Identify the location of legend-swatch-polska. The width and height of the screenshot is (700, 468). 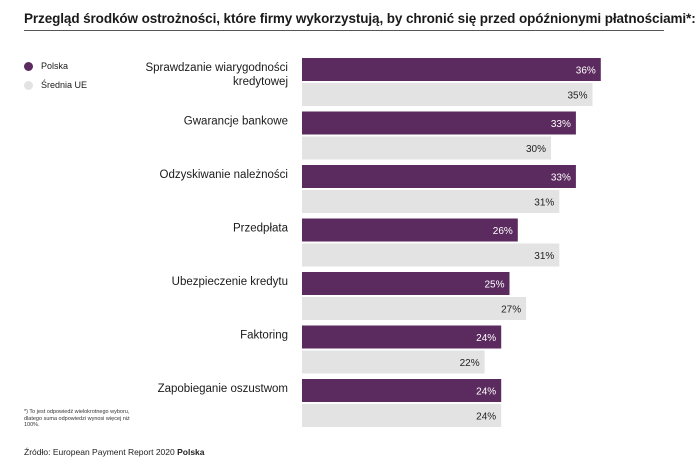
(28, 66).